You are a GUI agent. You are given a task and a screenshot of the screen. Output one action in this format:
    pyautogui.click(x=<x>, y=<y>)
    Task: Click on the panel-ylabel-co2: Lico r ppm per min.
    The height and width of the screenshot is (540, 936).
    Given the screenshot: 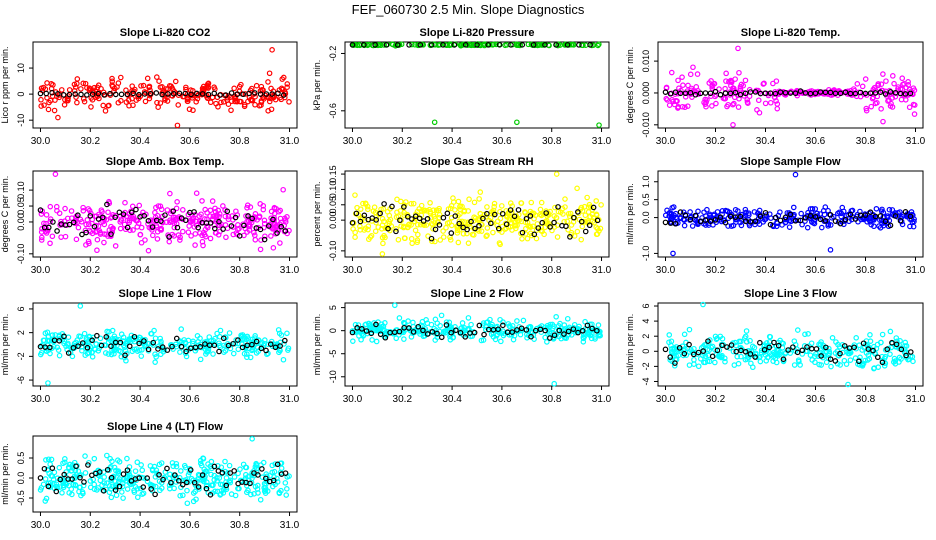 What is the action you would take?
    pyautogui.click(x=5, y=84)
    